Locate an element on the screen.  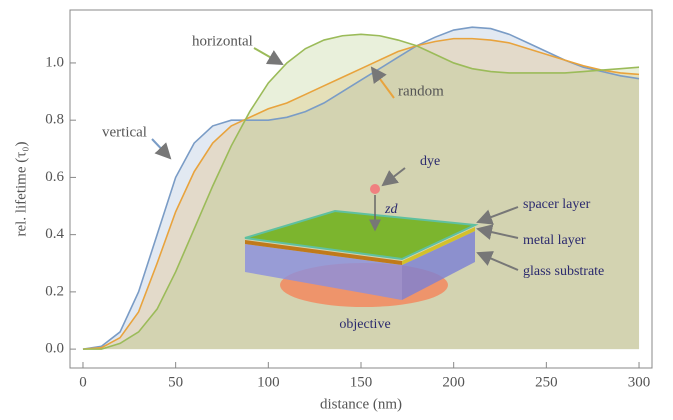
series-label: vertical is located at coordinates (124, 132).